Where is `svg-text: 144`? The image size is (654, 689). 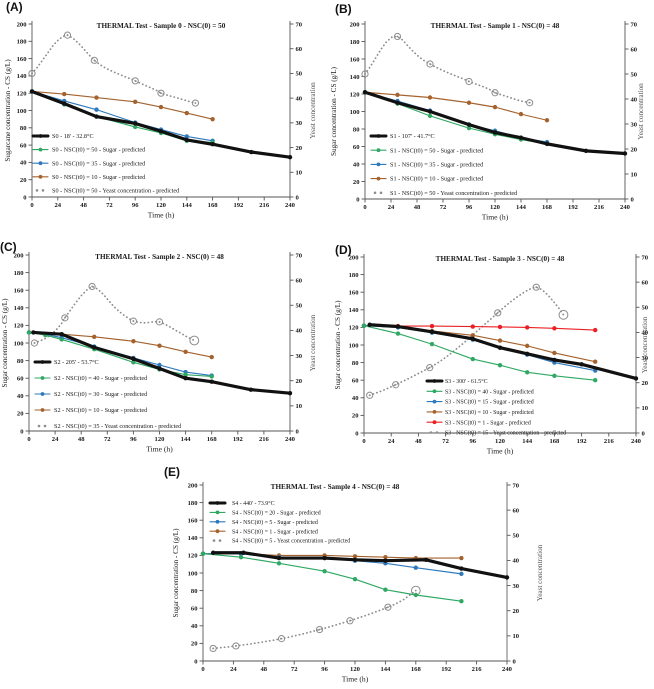
svg-text: 144 is located at coordinates (187, 205).